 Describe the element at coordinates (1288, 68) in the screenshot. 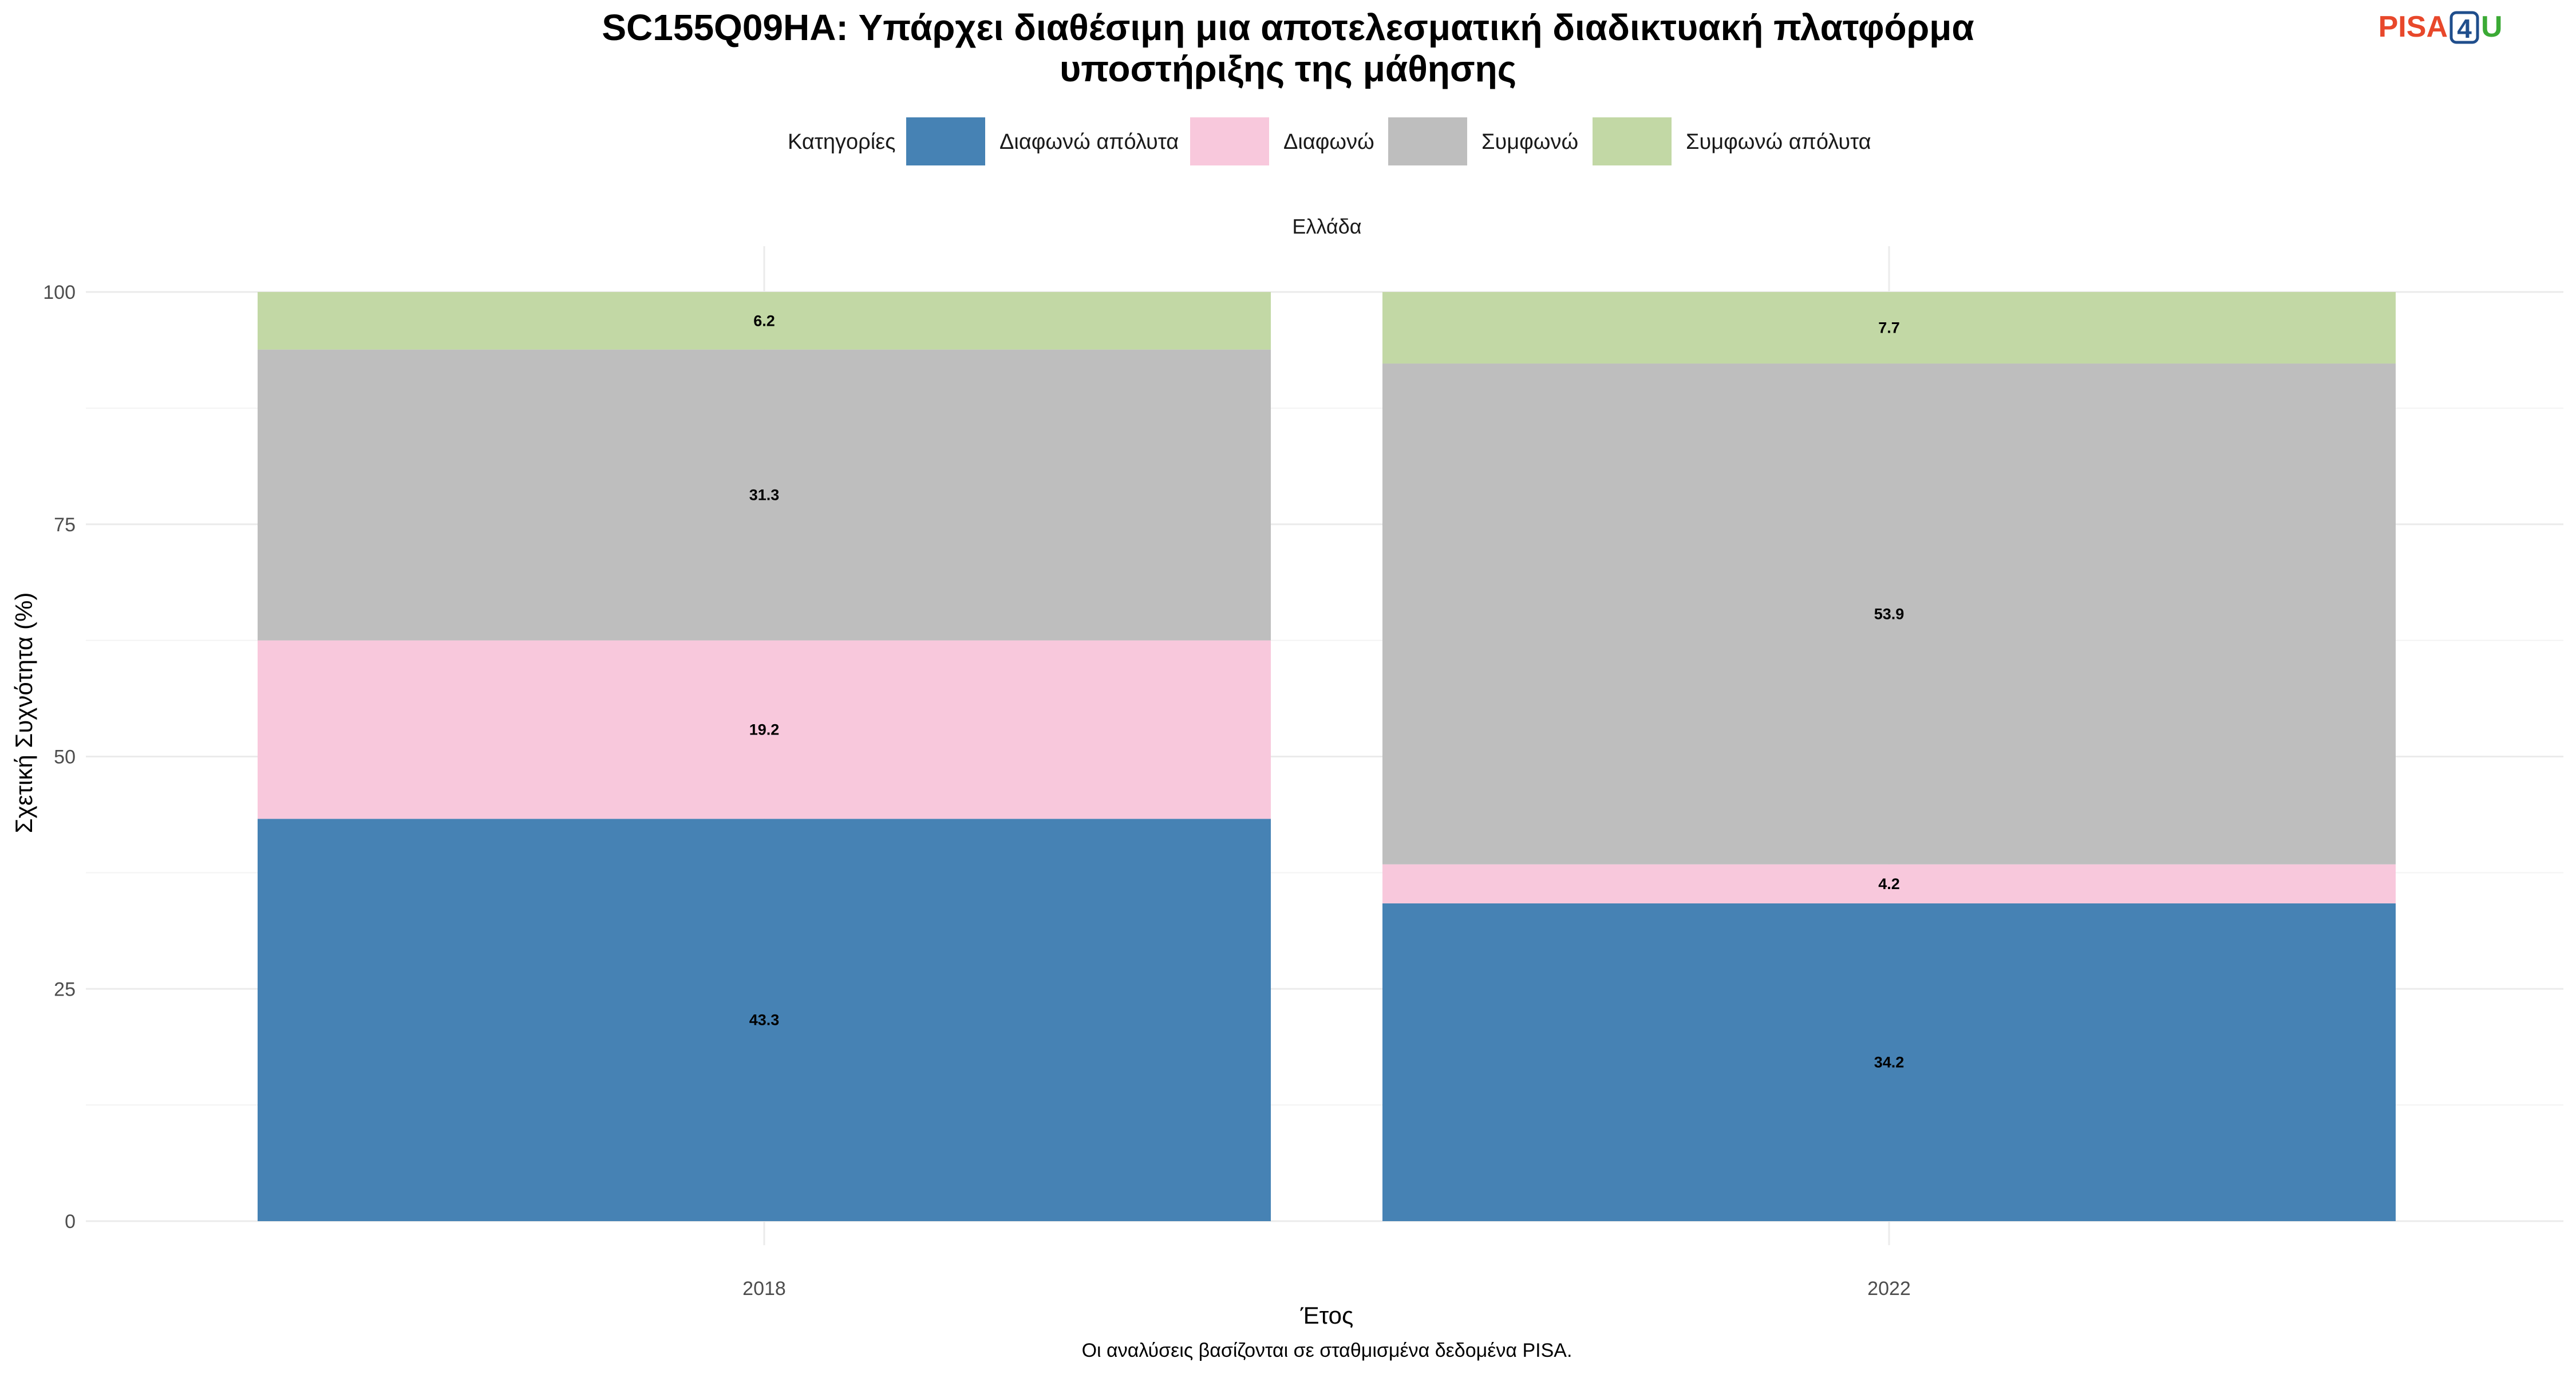

I see `chart-title-line2: υποστήριξης της μάθησης` at that location.